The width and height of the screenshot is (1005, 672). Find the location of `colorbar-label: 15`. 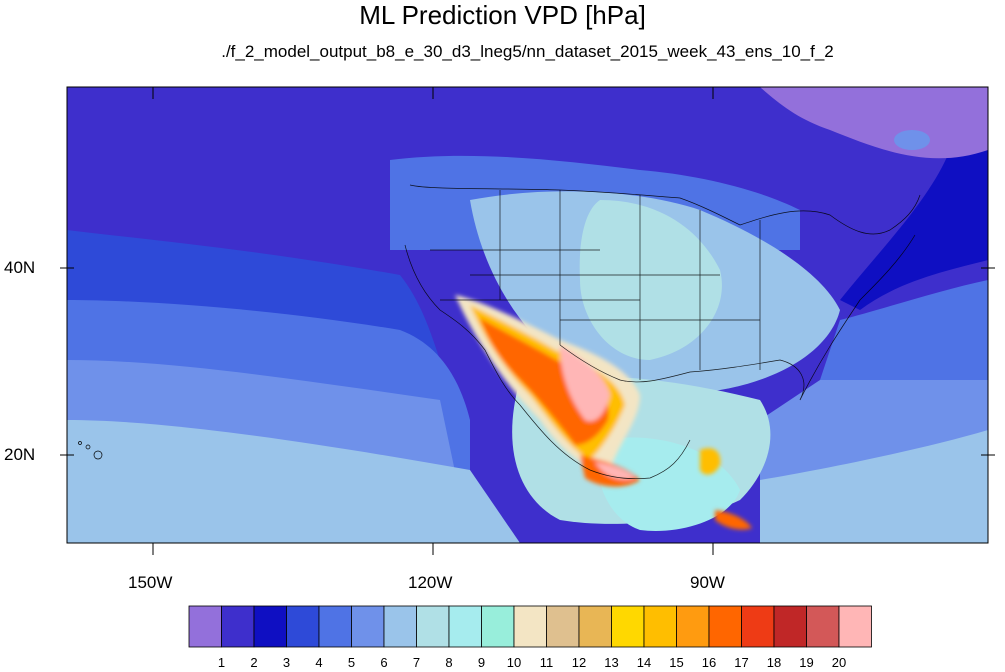

colorbar-label: 15 is located at coordinates (676, 662).